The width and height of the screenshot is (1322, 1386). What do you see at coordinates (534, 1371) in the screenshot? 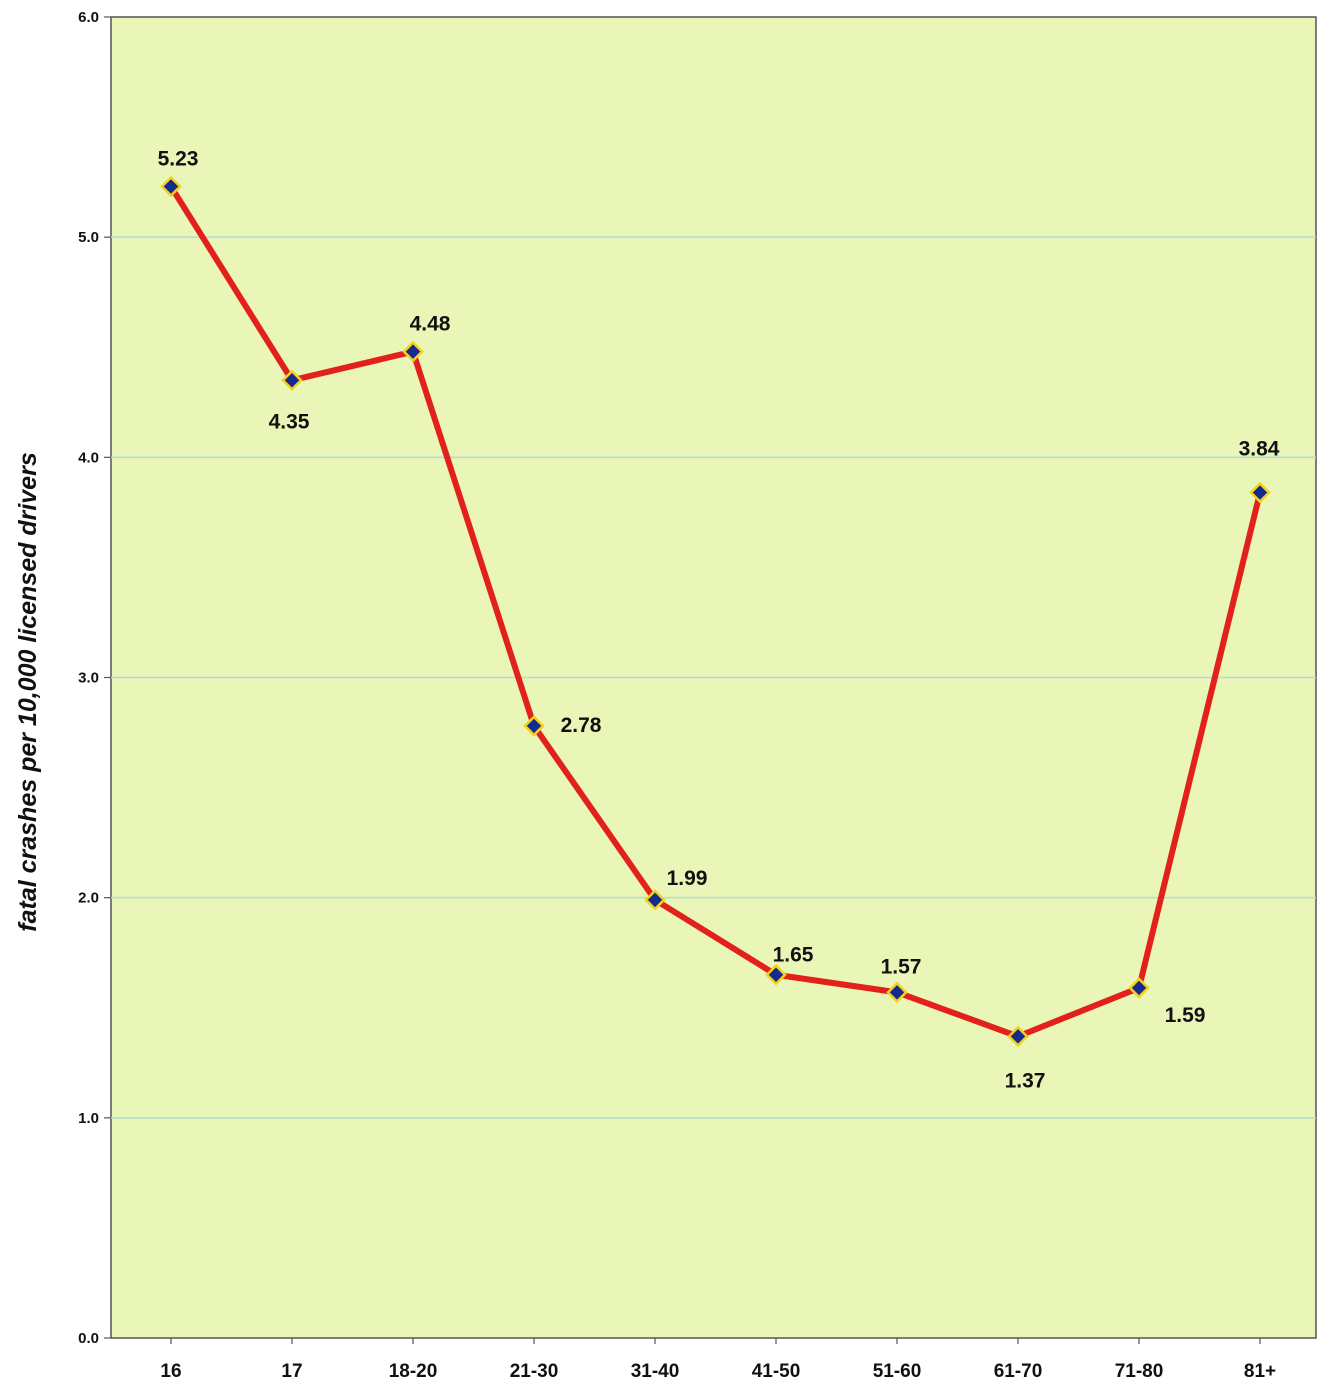
I see `x-tick-label: 21-30` at bounding box center [534, 1371].